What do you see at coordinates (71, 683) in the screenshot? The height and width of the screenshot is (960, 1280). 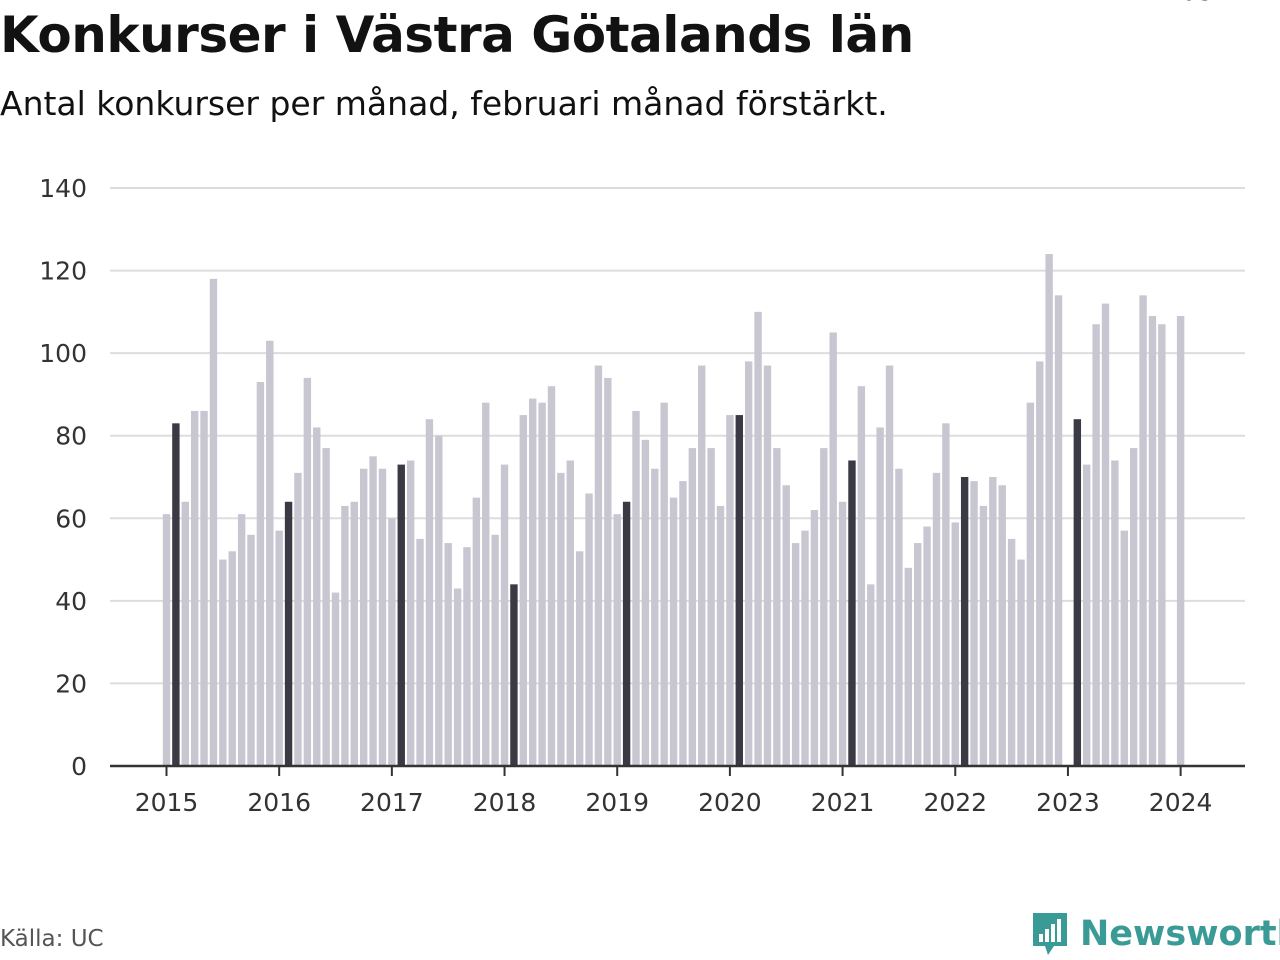 I see `y-tick-label: 20` at bounding box center [71, 683].